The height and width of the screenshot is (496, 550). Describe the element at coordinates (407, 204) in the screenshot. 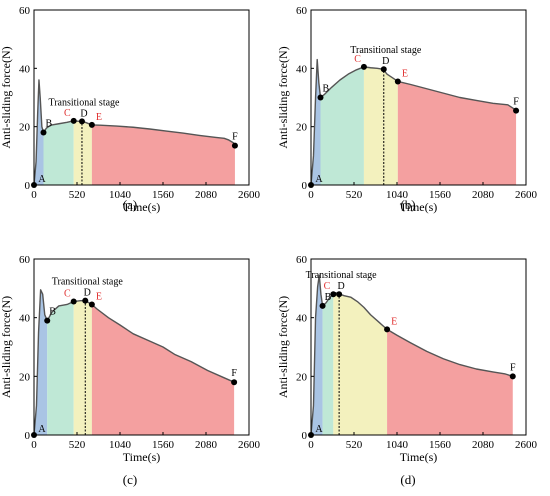

I see `panel-label: (b)` at that location.